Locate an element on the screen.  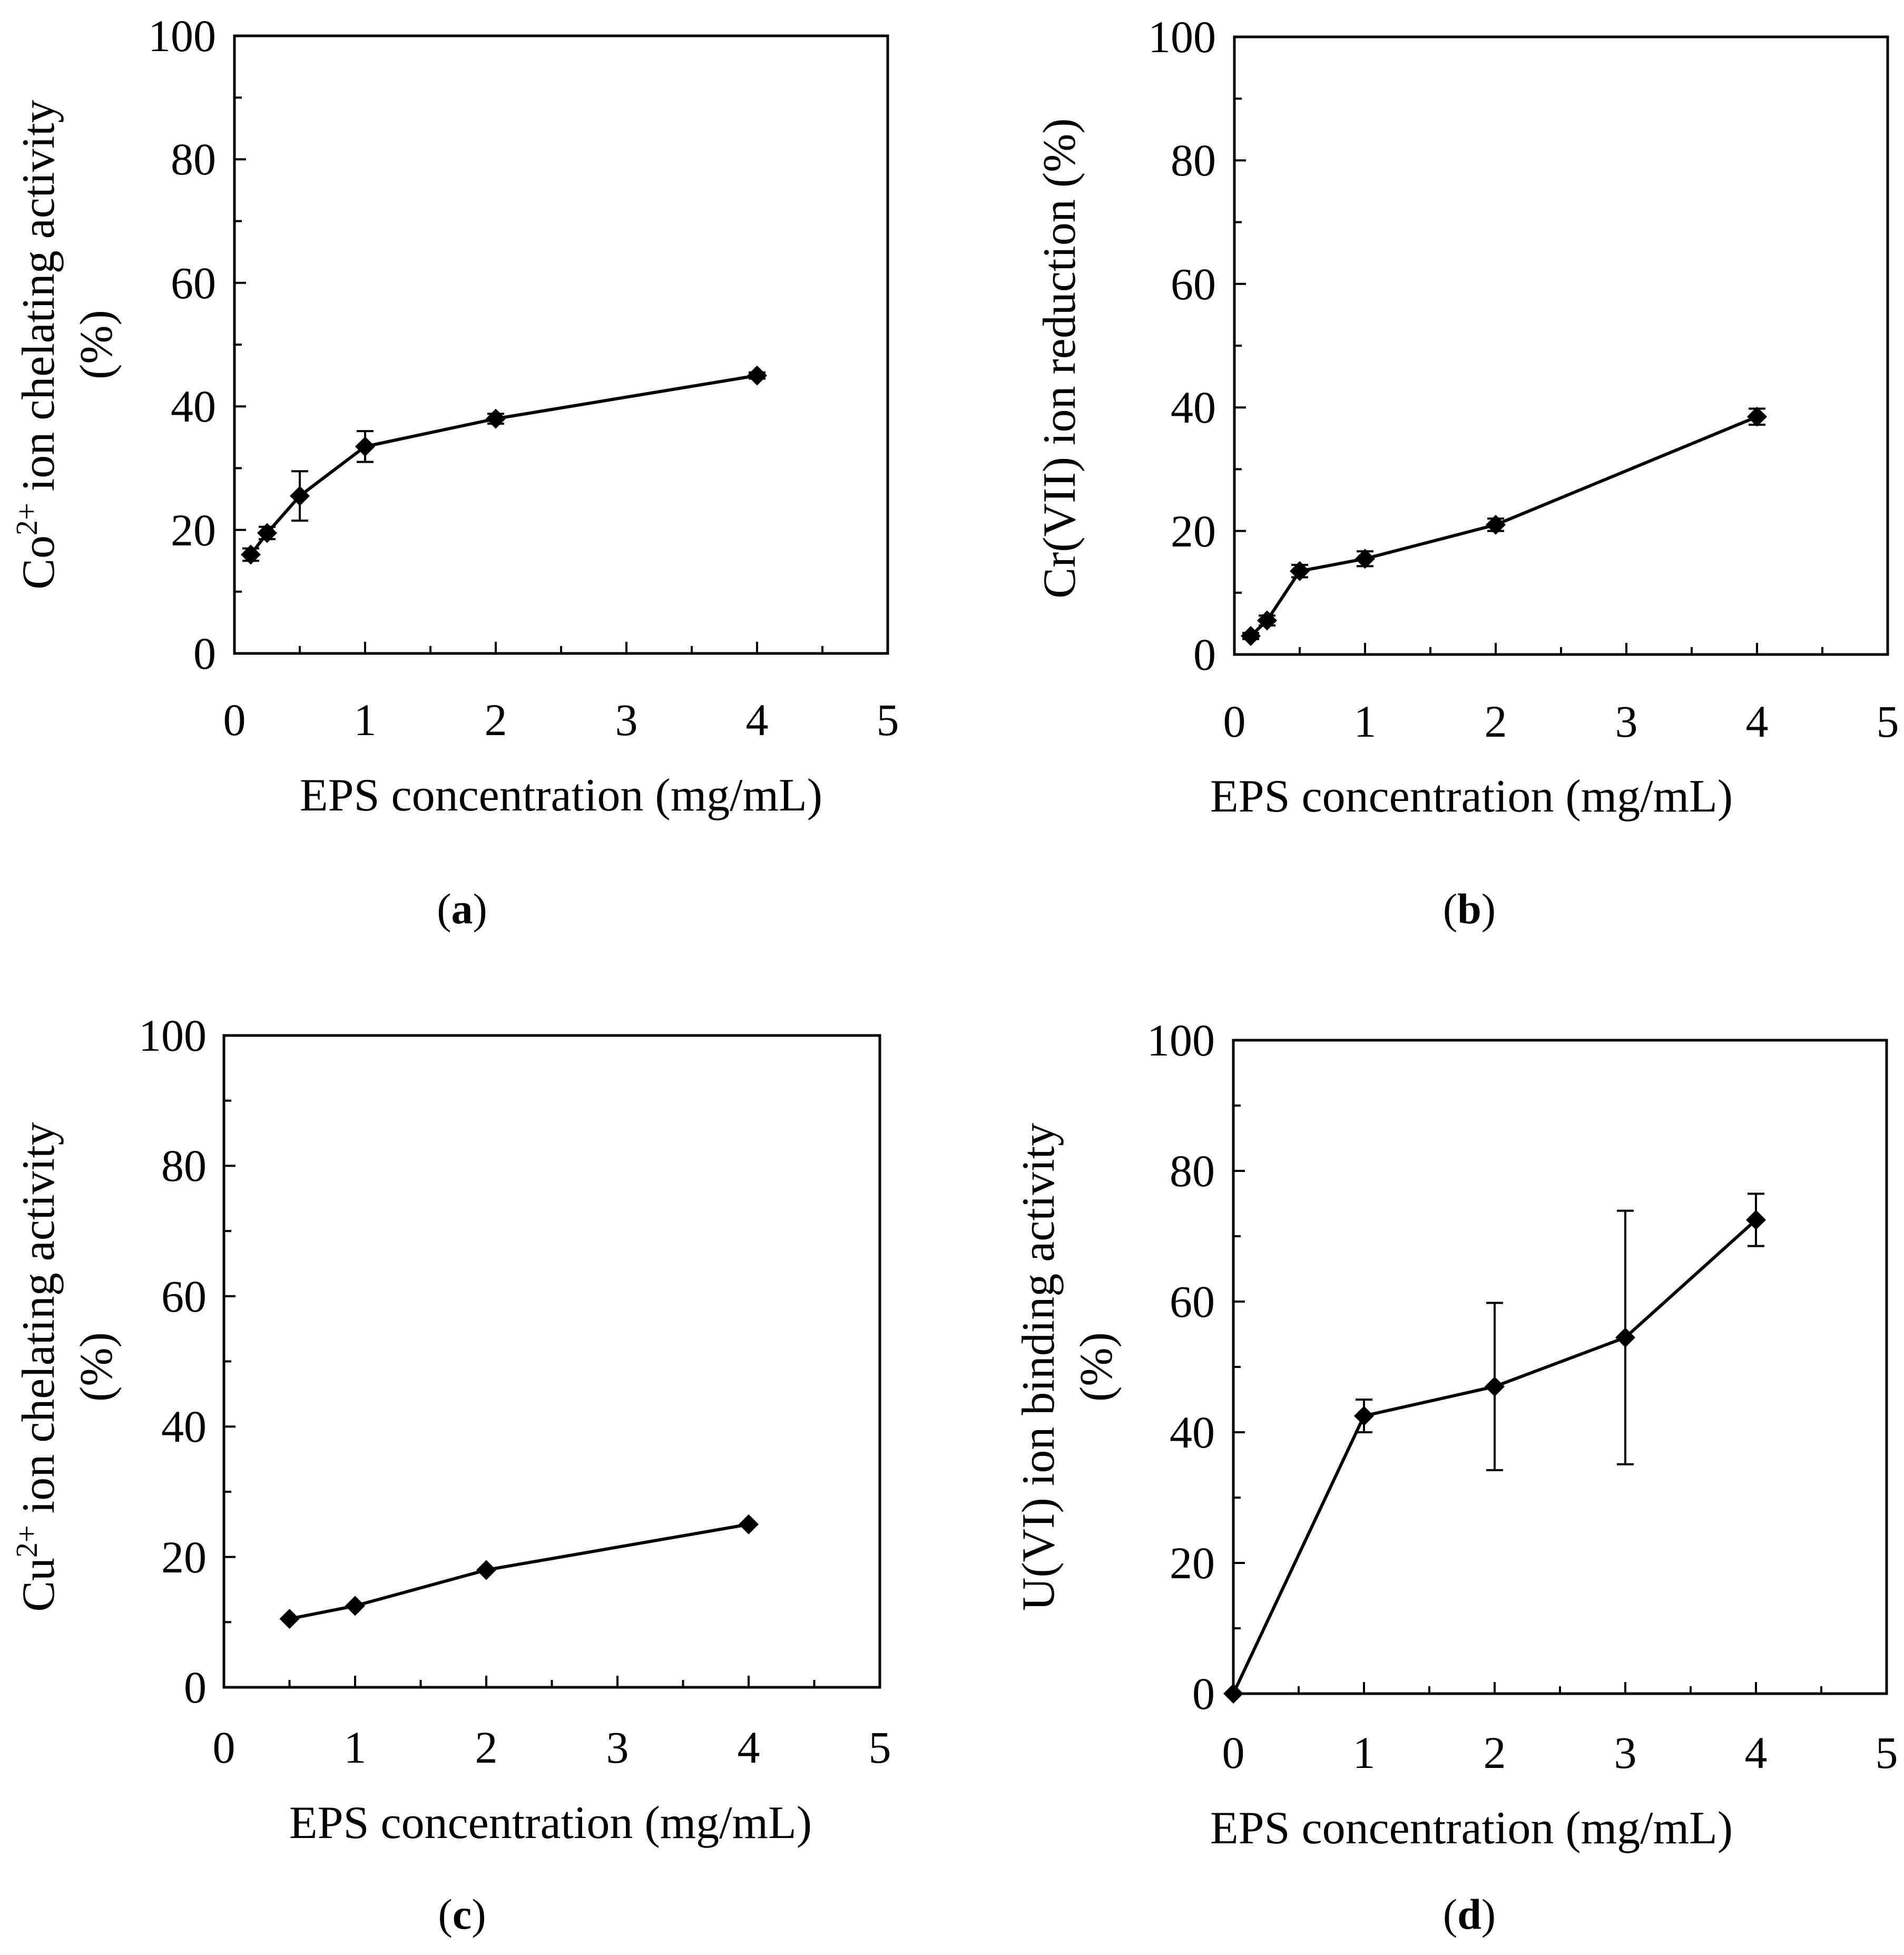
series-b is located at coordinates (1504, 526).